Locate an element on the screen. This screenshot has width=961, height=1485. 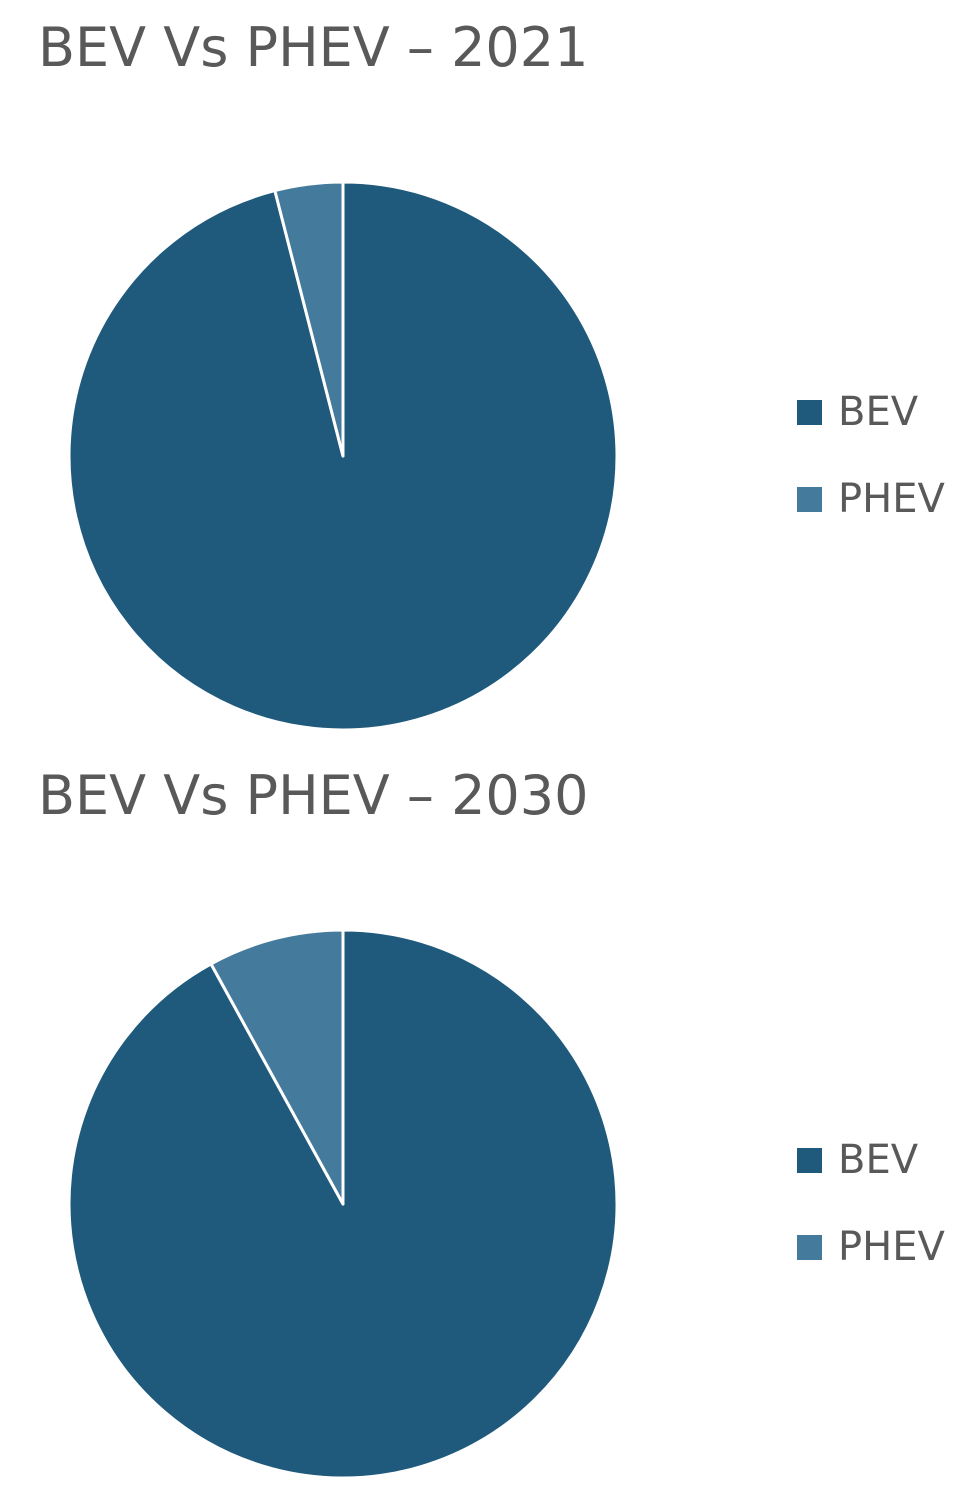
chart-title: BEV Vs PHEV – 2030 is located at coordinates (313, 795).